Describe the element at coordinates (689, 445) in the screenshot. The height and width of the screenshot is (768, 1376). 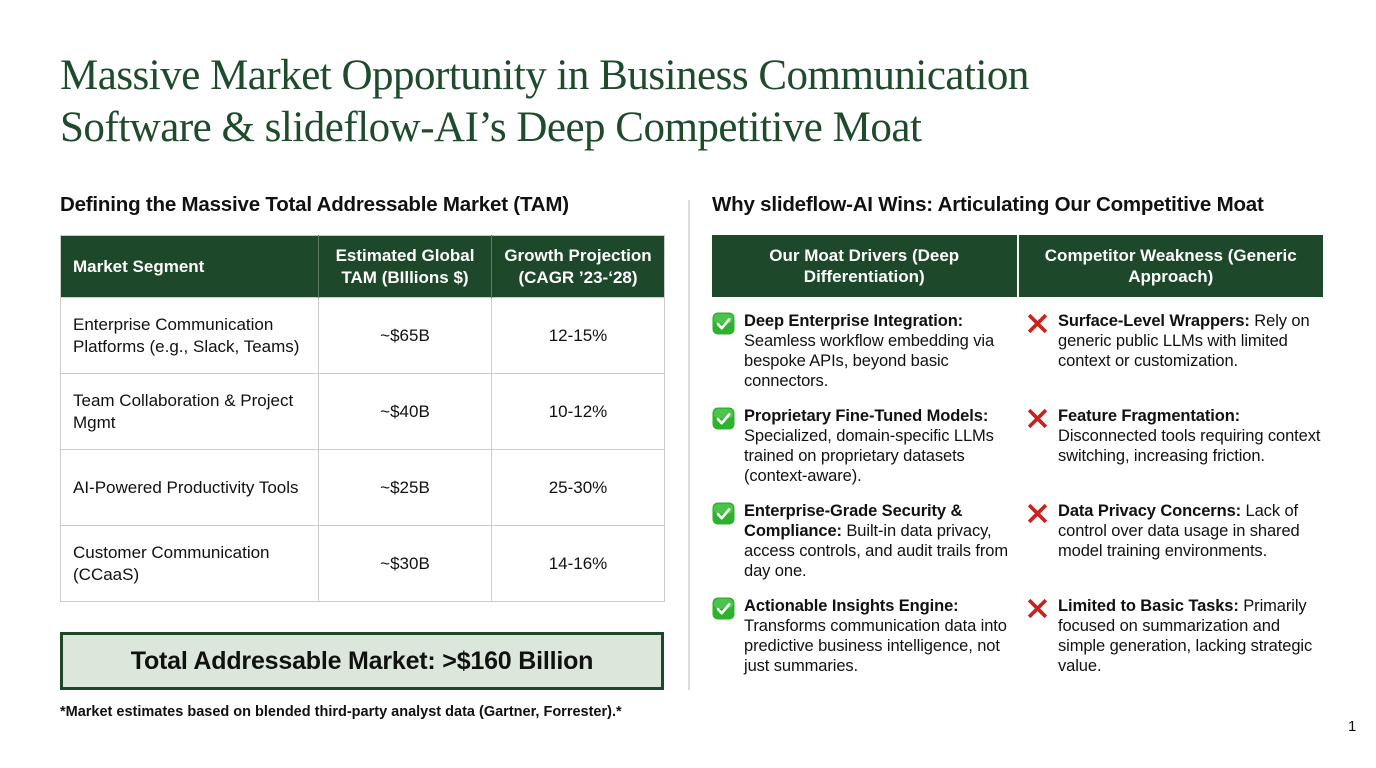
I see `column-divider` at that location.